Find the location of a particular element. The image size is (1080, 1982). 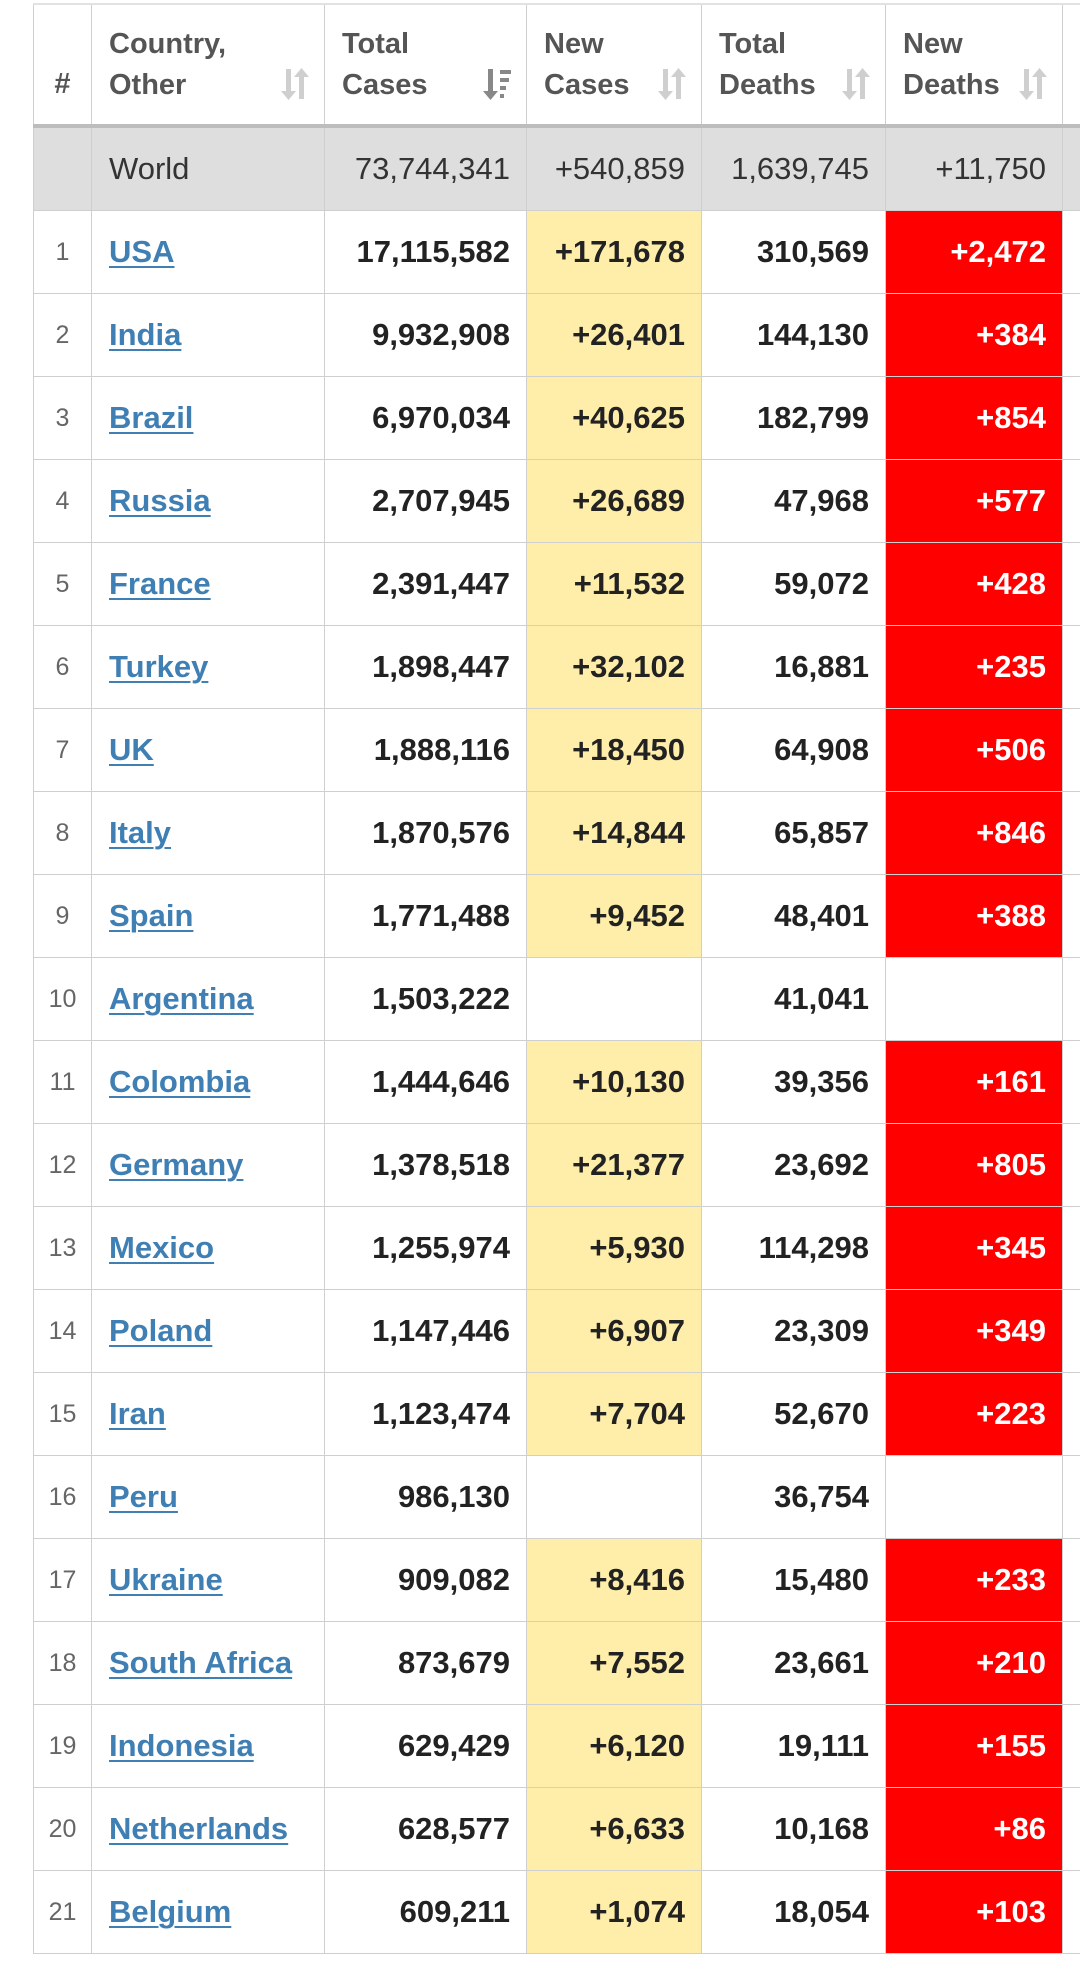

new-deaths-cell: +103 is located at coordinates (974, 1912).